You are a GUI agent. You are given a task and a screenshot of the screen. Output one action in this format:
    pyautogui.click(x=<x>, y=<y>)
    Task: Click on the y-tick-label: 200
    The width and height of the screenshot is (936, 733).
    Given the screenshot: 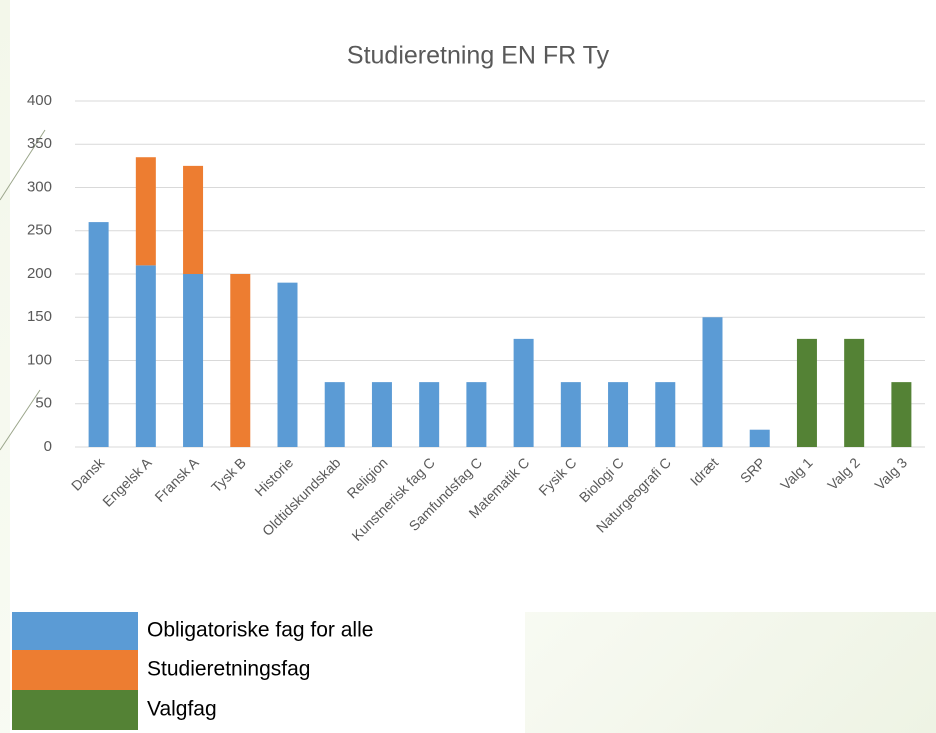 What is the action you would take?
    pyautogui.click(x=39, y=273)
    